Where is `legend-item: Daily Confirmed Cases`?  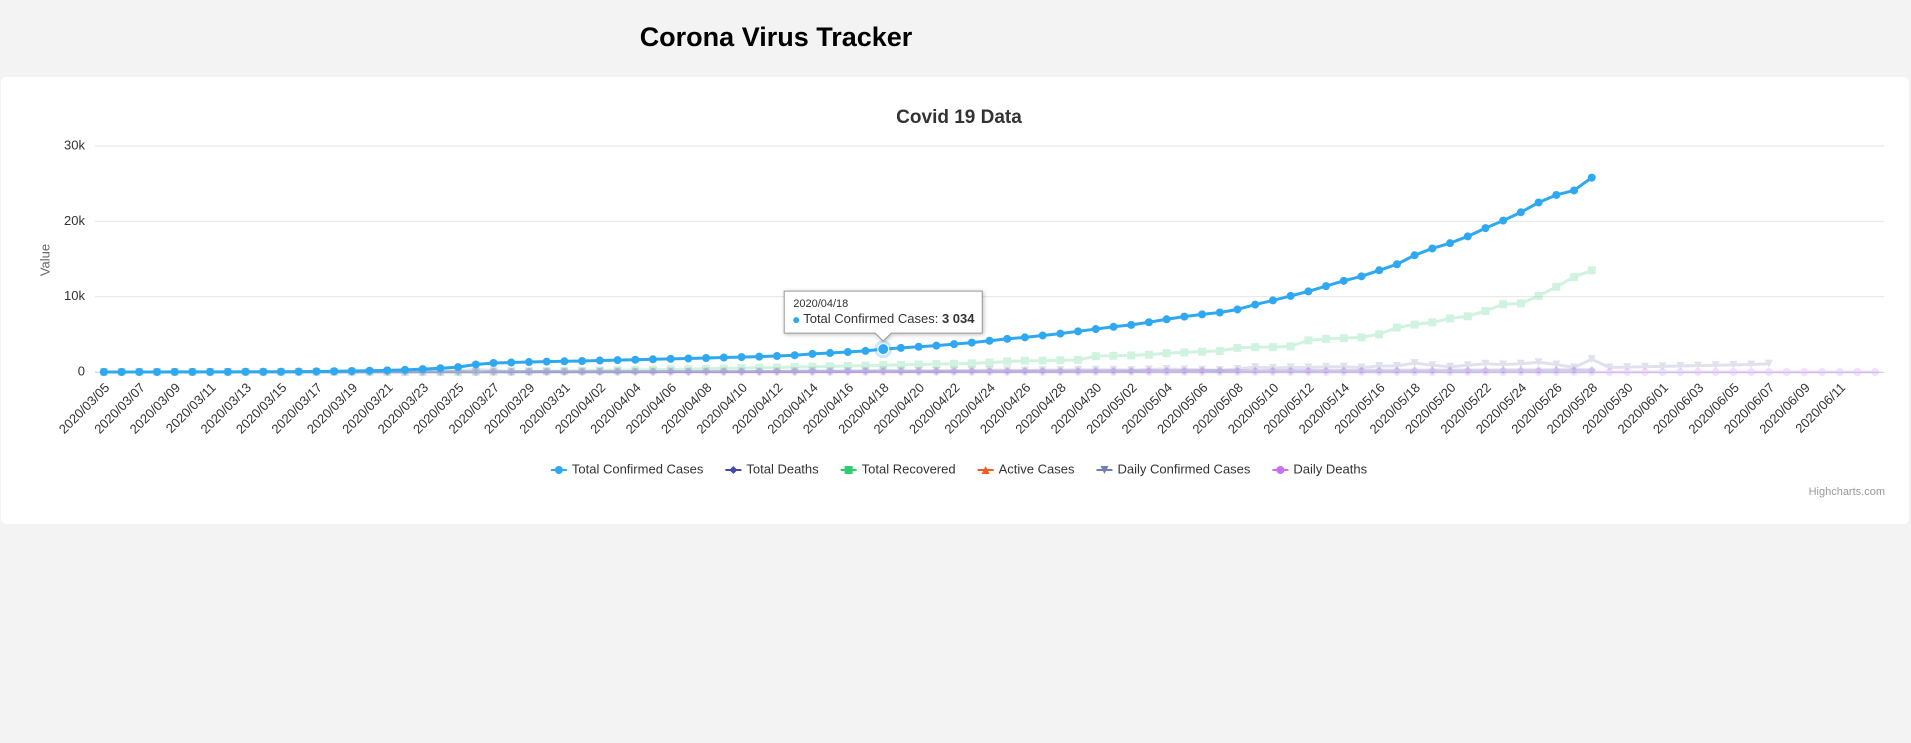
legend-item: Daily Confirmed Cases is located at coordinates (1173, 468).